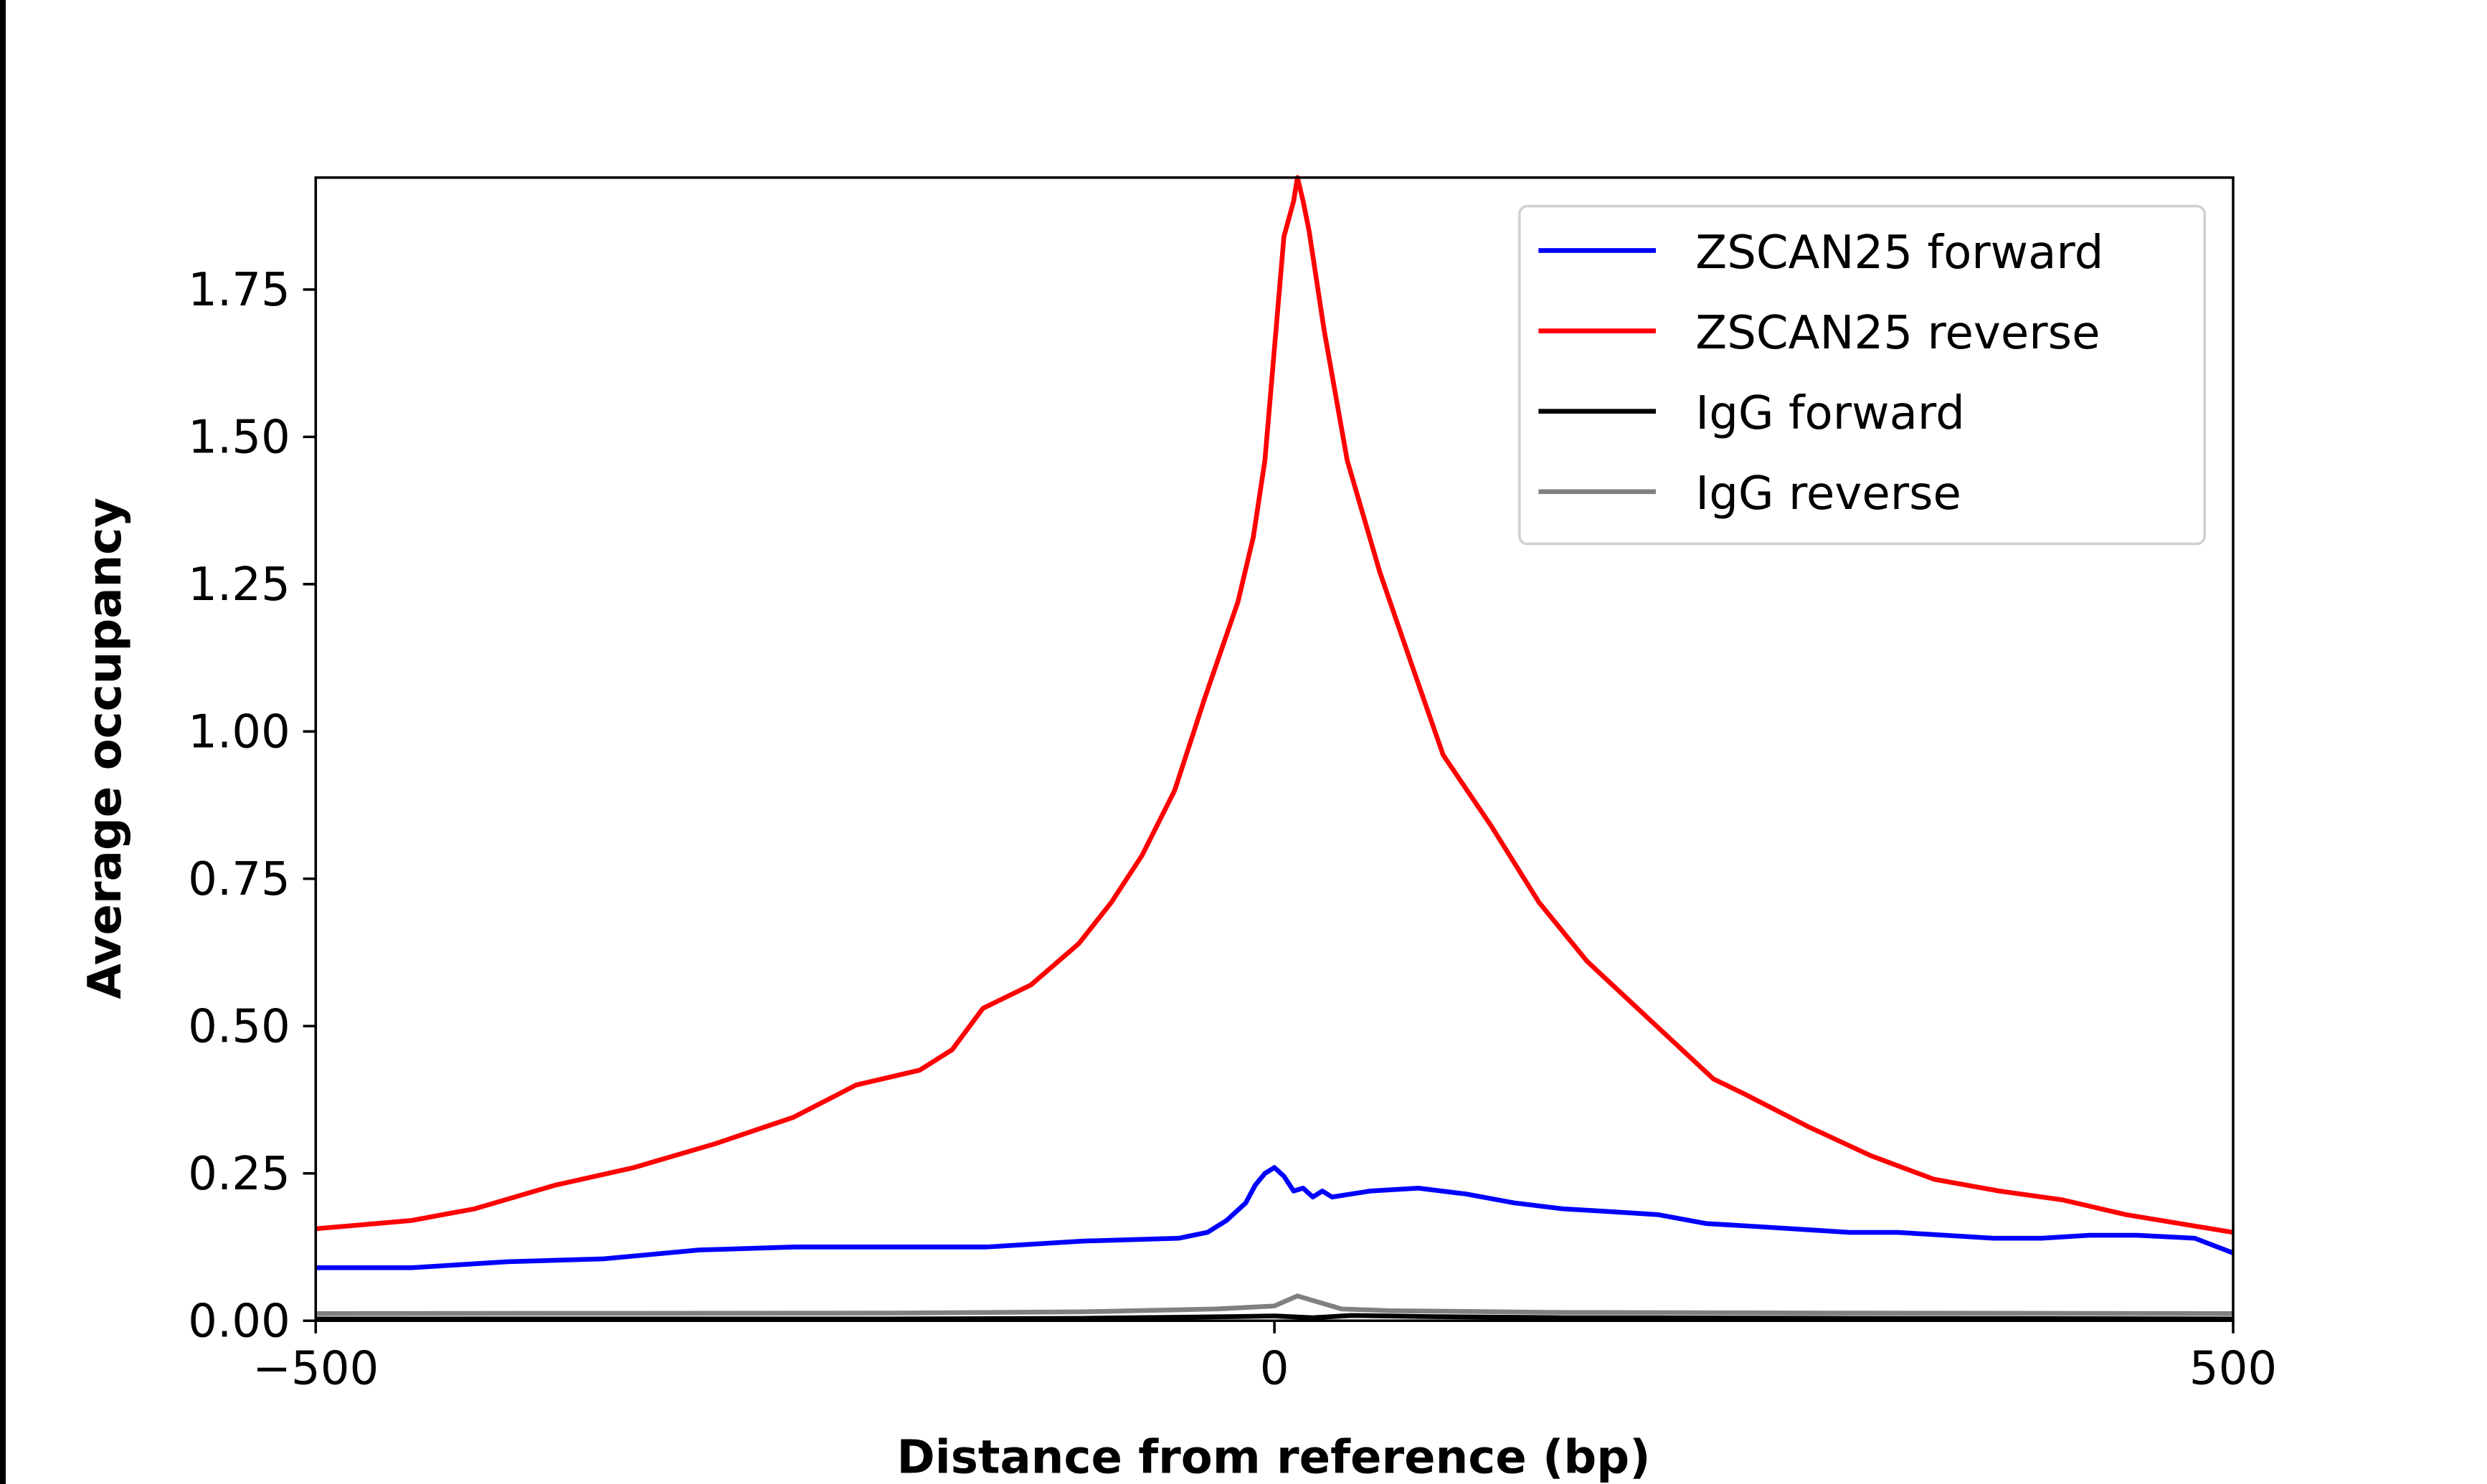 Image resolution: width=2487 pixels, height=1484 pixels. I want to click on y-tick-label: 0.75, so click(239, 879).